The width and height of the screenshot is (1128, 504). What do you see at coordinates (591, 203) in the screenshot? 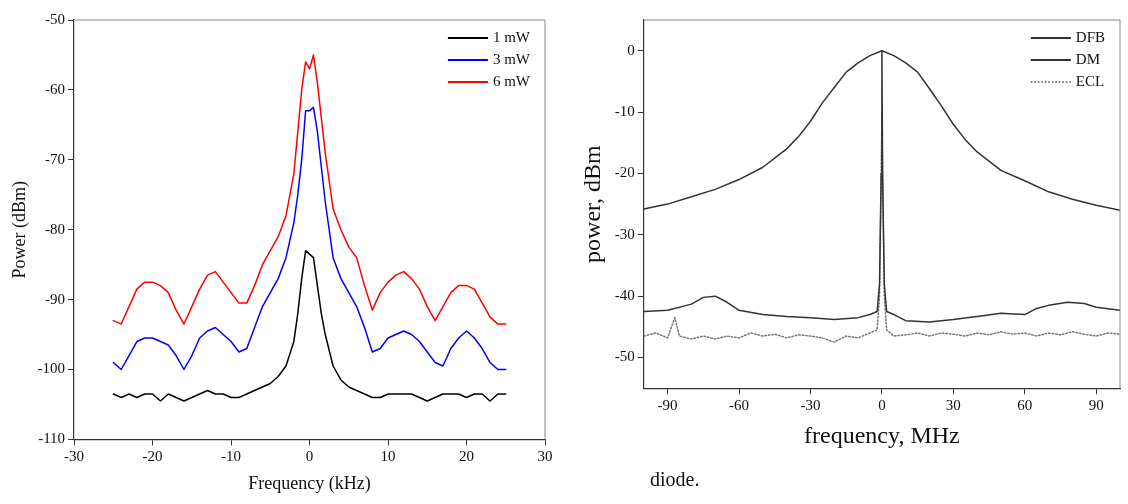
I see `y-axis-title: power, dBm` at bounding box center [591, 203].